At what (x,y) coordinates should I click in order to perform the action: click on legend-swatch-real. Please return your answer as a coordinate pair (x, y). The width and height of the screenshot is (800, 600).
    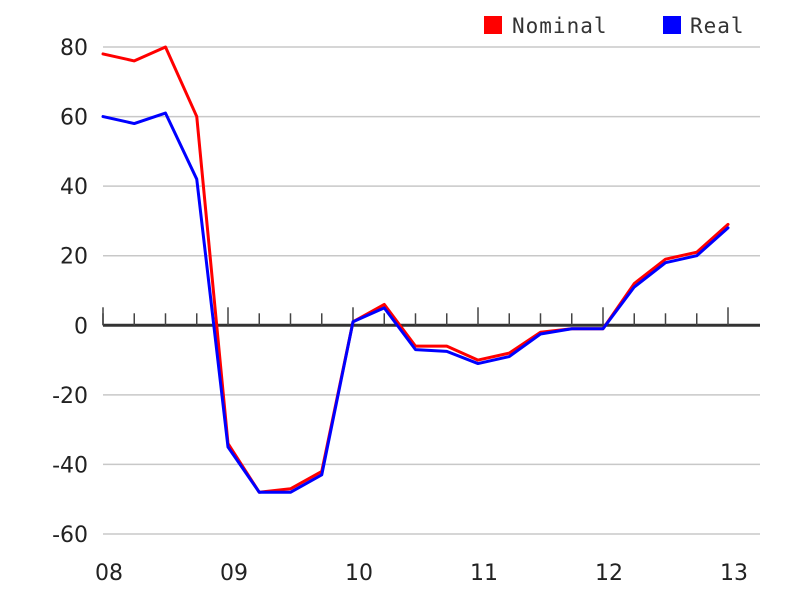
    Looking at the image, I should click on (672, 25).